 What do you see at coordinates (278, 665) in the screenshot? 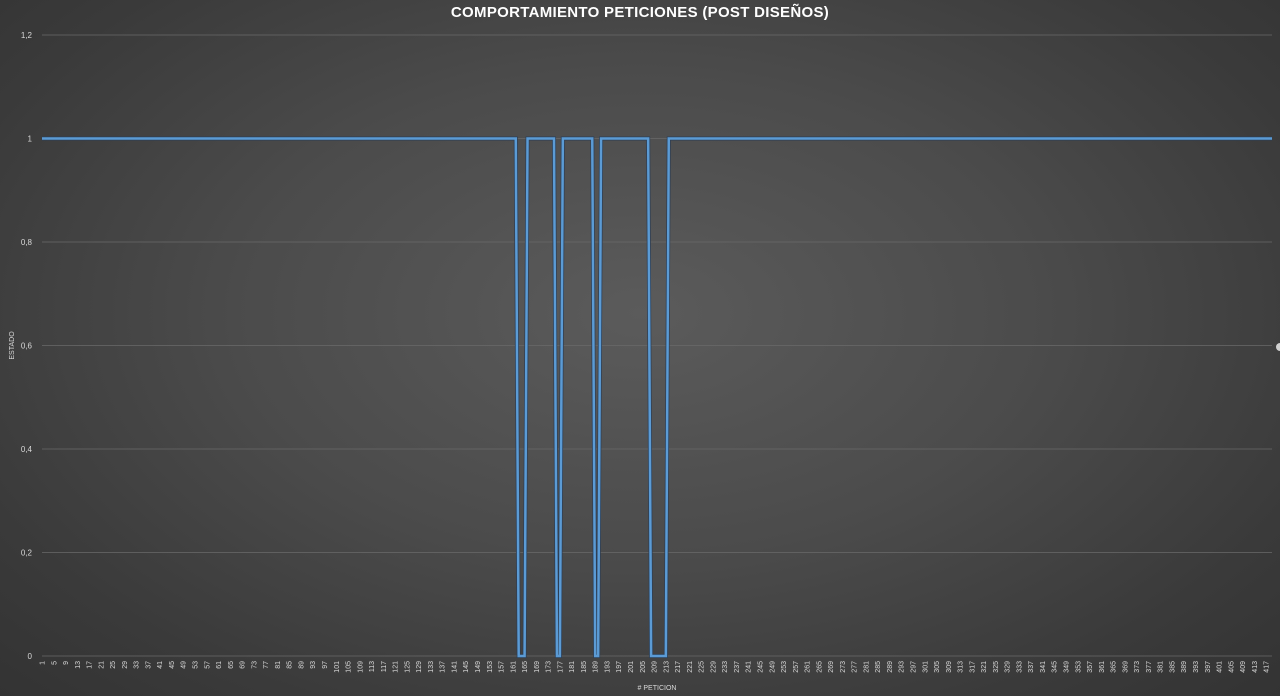
I see `x-tick-label: 81` at bounding box center [278, 665].